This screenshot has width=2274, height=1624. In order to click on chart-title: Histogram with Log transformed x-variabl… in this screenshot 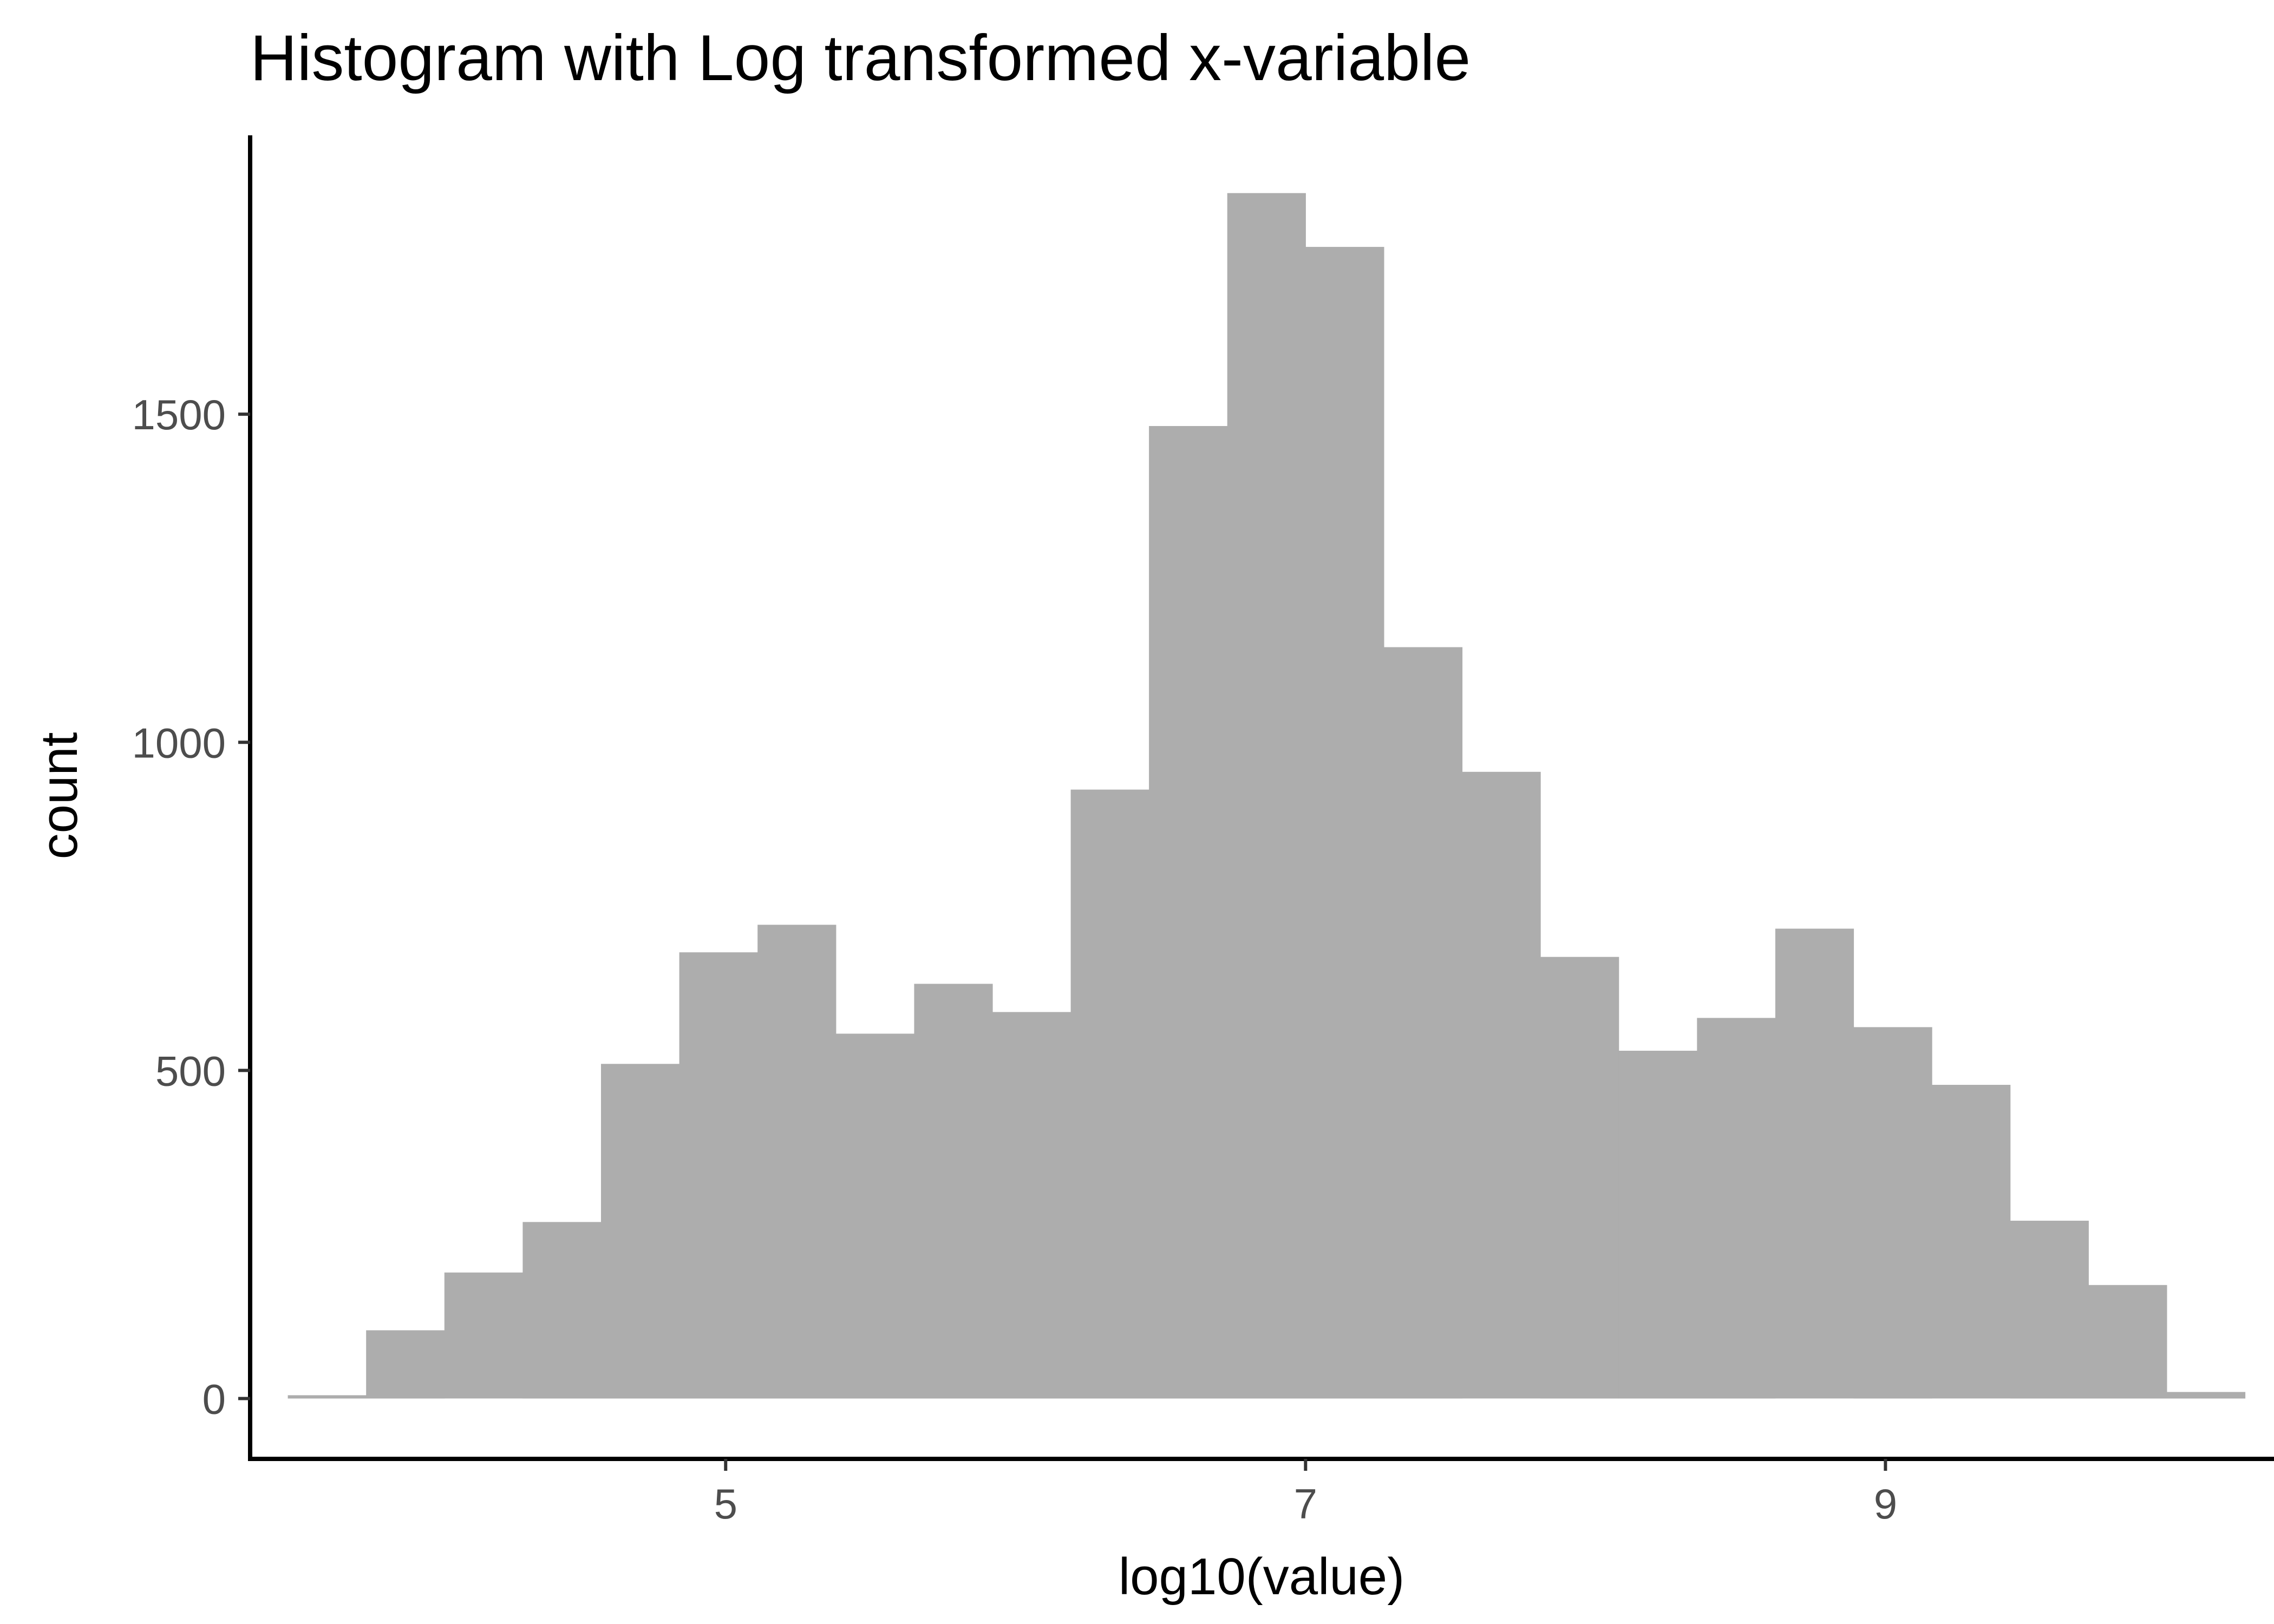, I will do `click(861, 58)`.